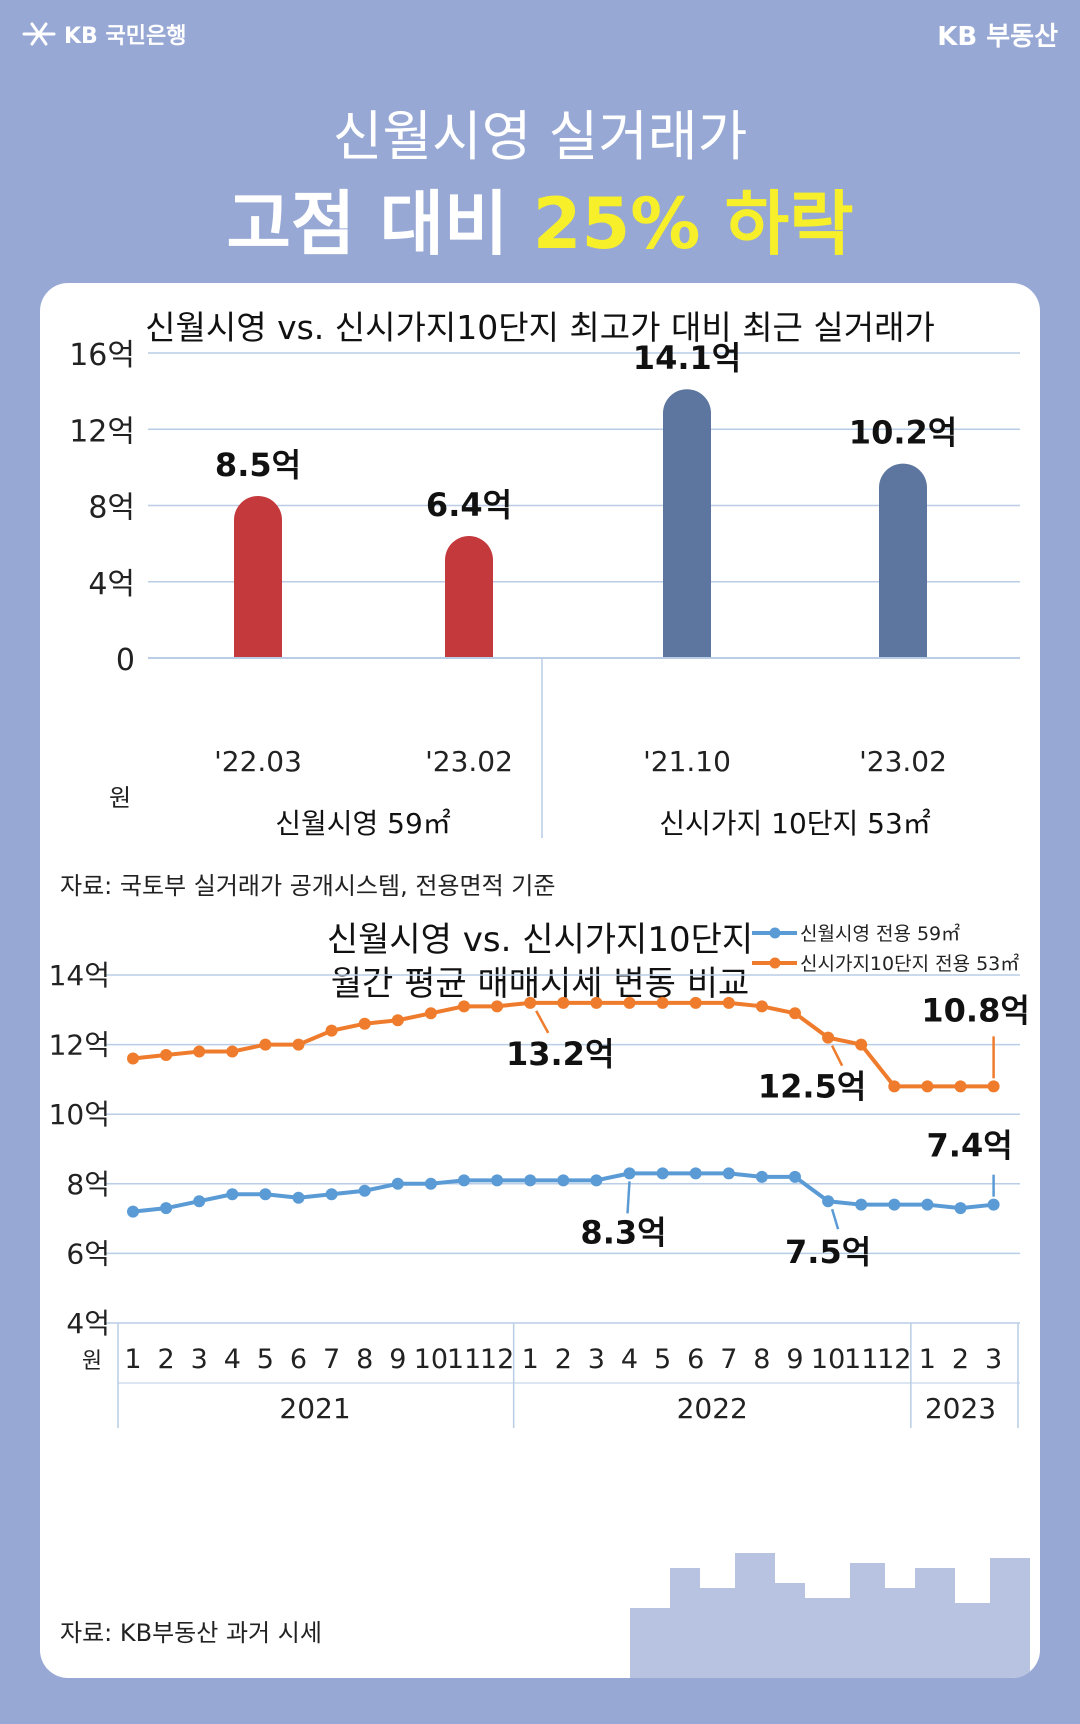 The height and width of the screenshot is (1724, 1080). Describe the element at coordinates (314, 1408) in the screenshot. I see `year-label: 2021` at that location.